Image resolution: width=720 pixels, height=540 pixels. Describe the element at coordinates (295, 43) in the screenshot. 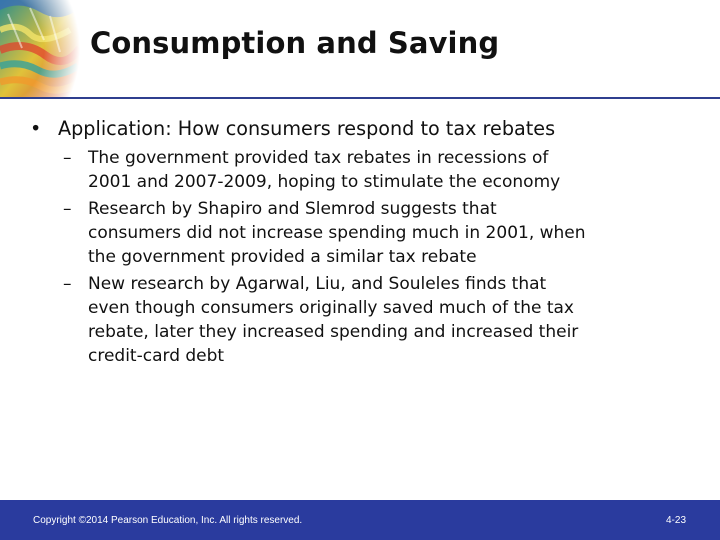

I see `slide-title: Consumption and Saving` at that location.